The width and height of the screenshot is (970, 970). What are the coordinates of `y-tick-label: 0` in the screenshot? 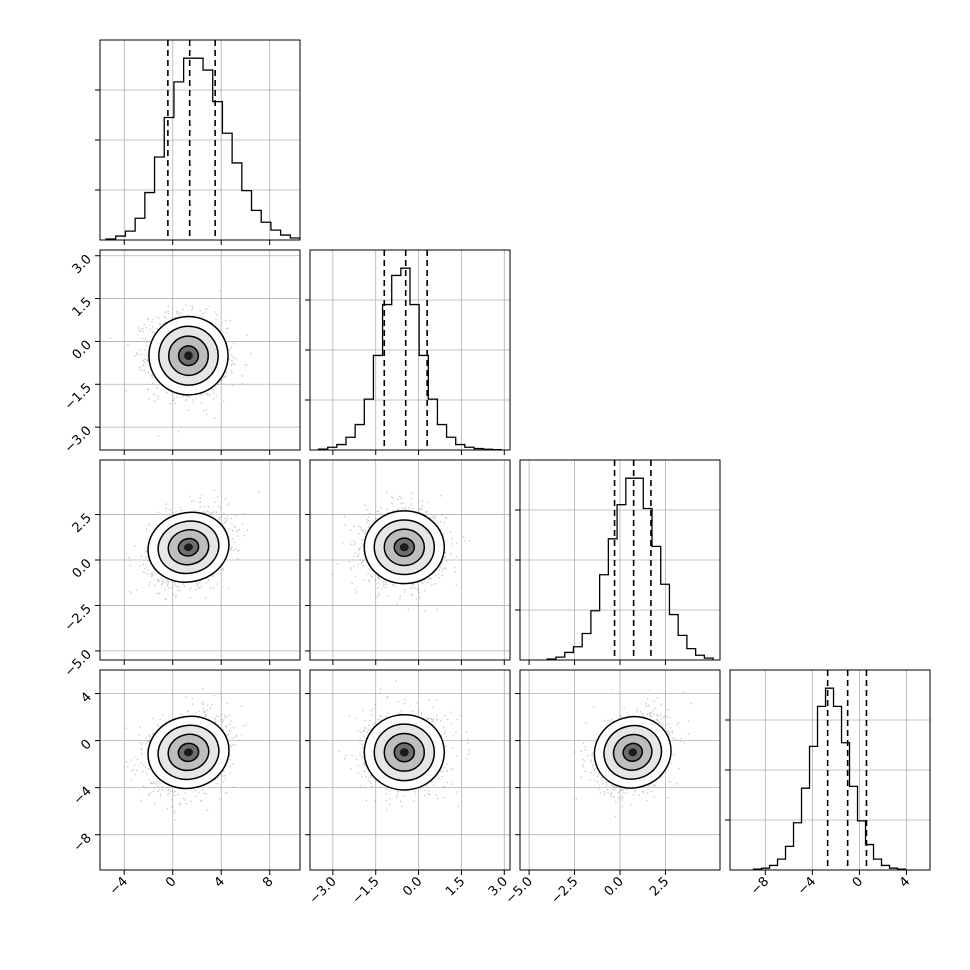 It's located at (86, 745).